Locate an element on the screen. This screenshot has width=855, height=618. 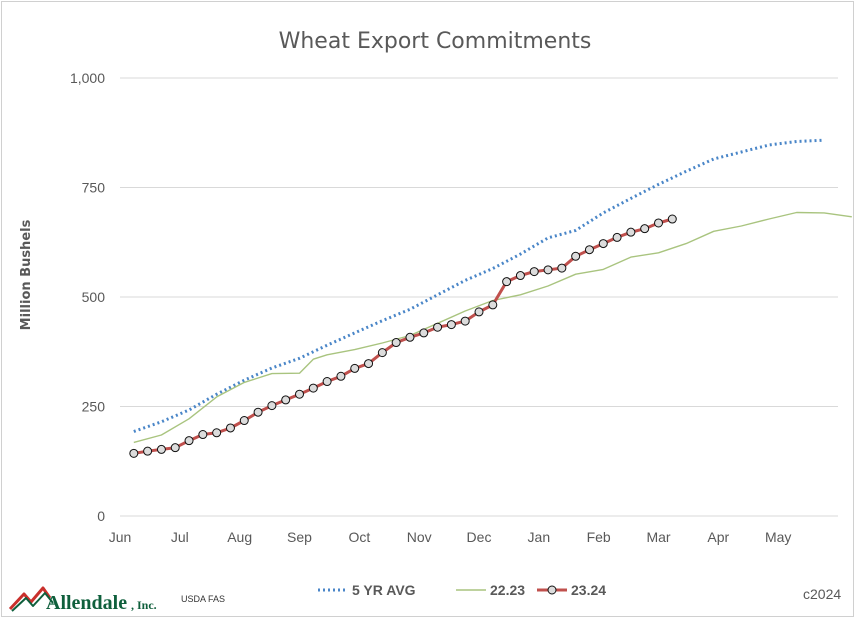
x-tick-label-apr: Apr is located at coordinates (718, 537).